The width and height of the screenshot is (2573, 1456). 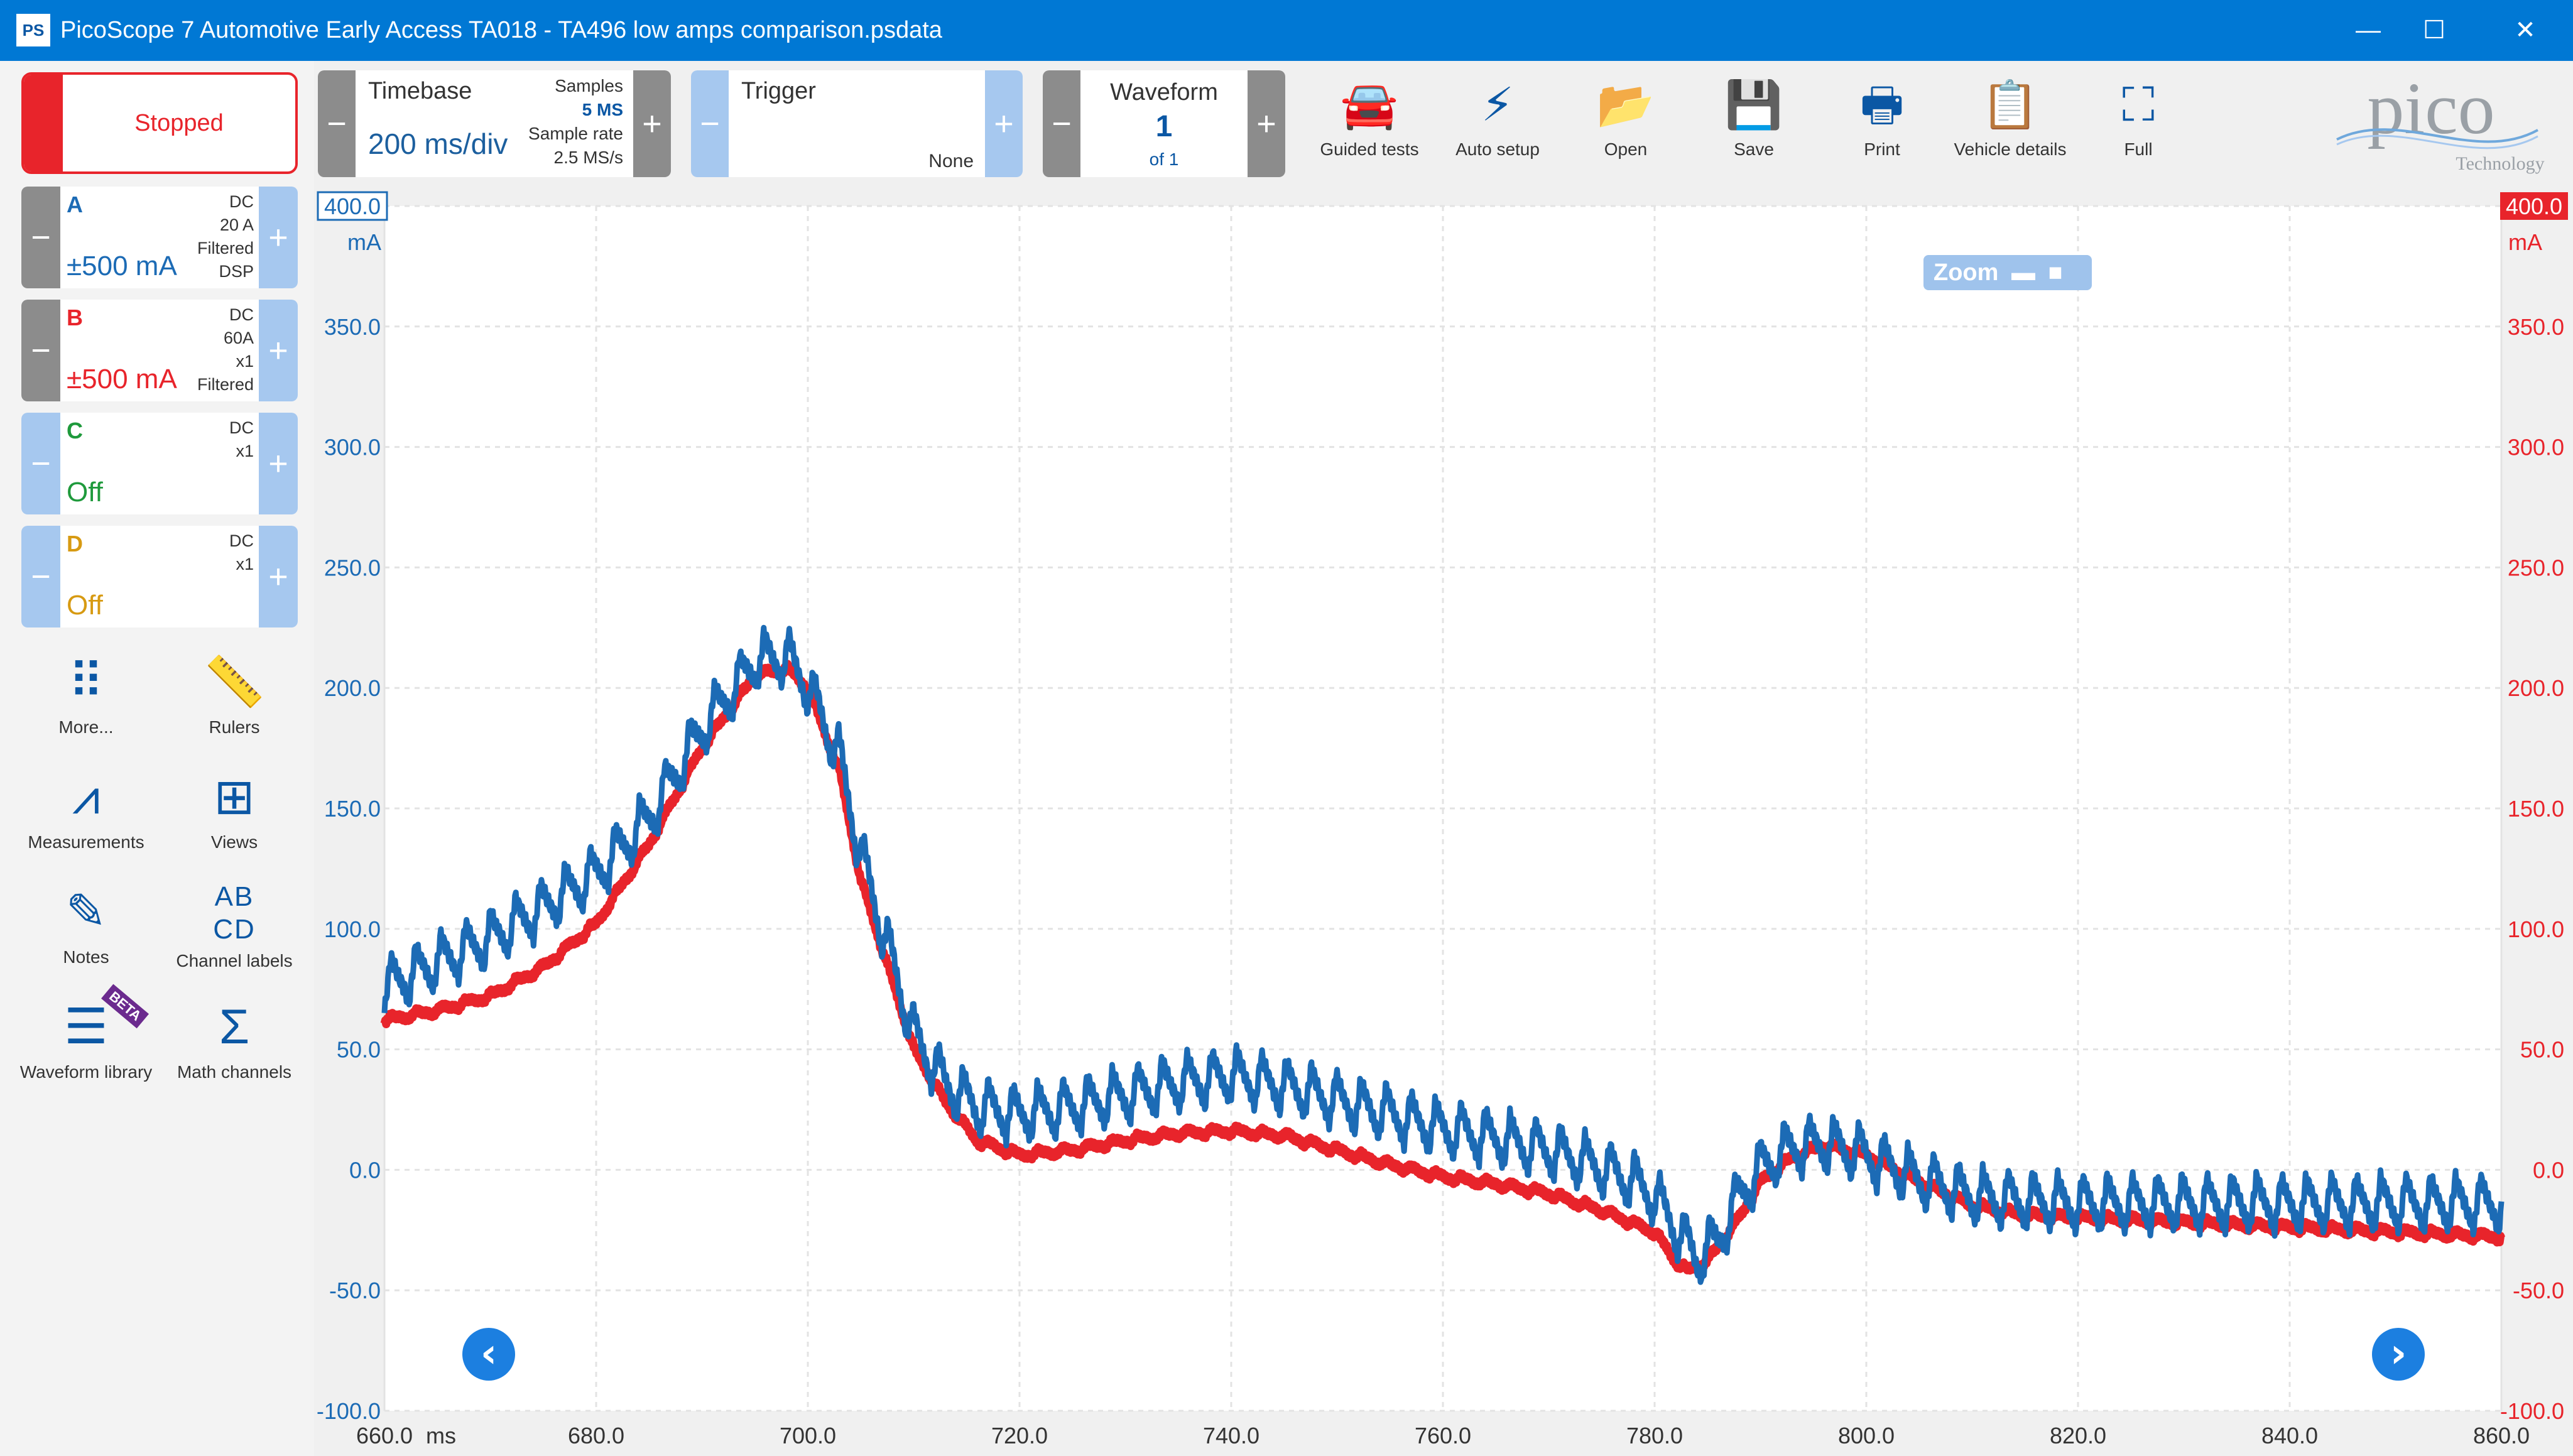 I want to click on run-stop-button: Stopped, so click(x=159, y=123).